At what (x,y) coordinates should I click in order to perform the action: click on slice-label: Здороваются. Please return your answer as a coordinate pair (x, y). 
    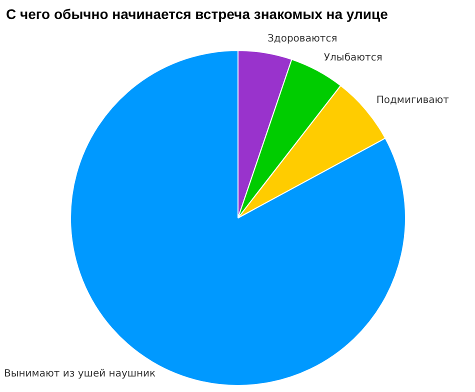
    Looking at the image, I should click on (303, 39).